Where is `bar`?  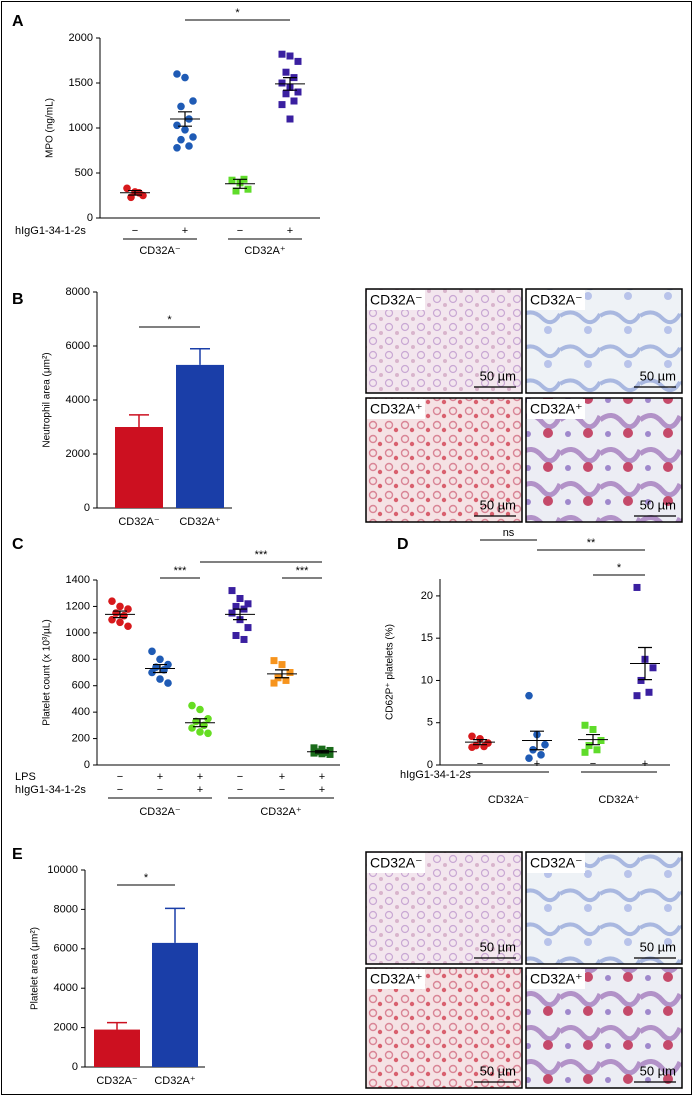
bar is located at coordinates (175, 1004).